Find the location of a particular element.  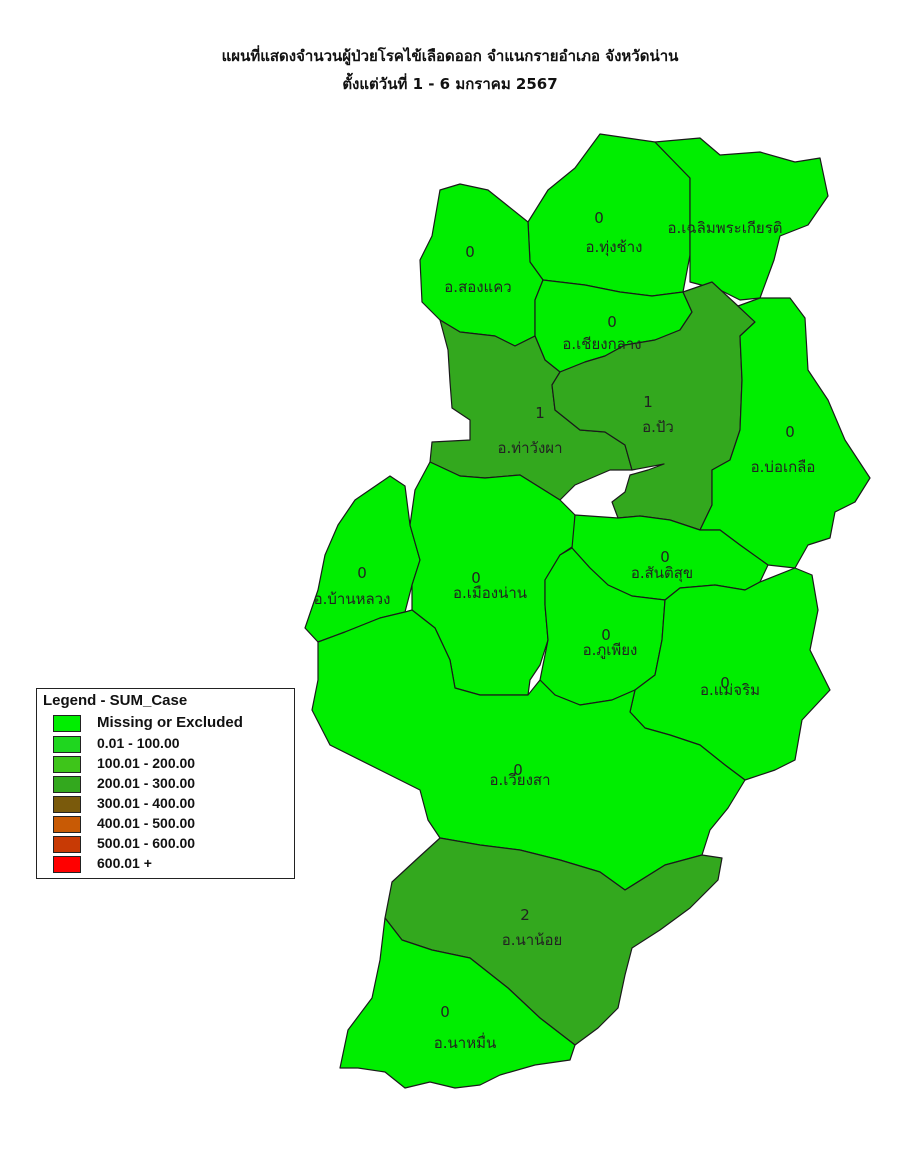

value-na-muen: 0 is located at coordinates (445, 1012).